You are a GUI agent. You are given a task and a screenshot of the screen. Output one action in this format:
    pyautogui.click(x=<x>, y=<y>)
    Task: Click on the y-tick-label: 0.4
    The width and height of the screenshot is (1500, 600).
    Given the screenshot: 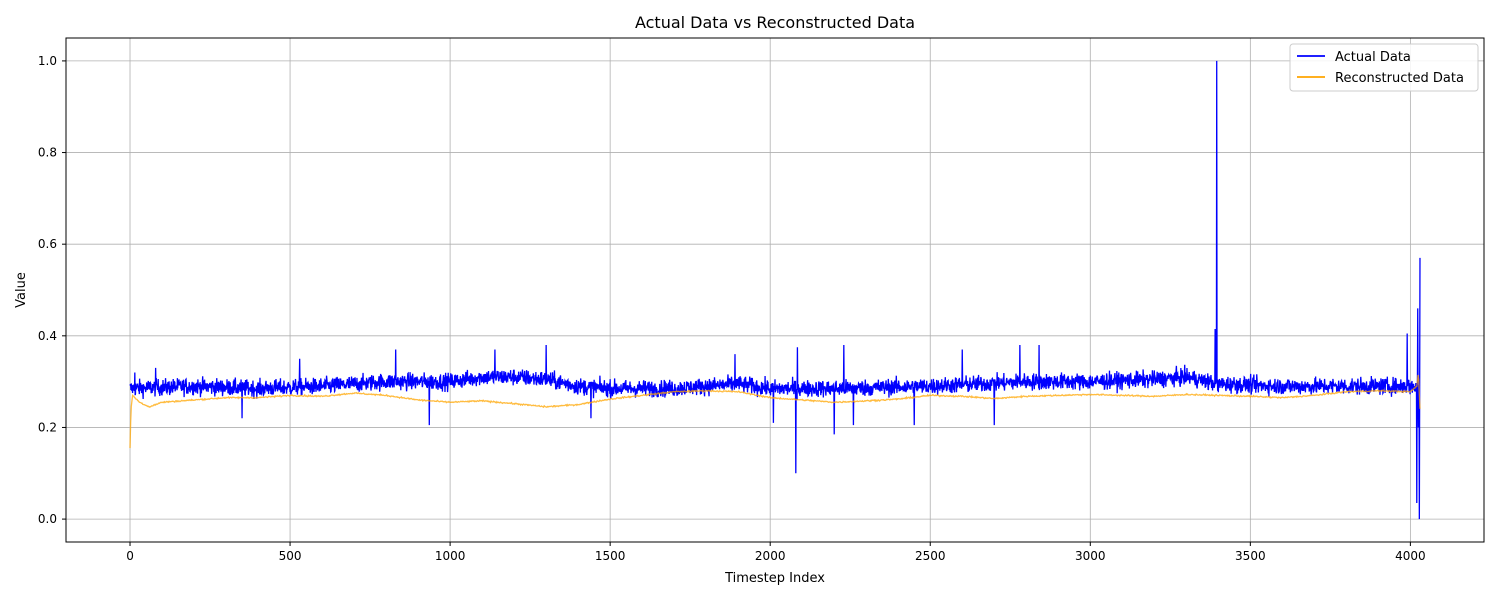 What is the action you would take?
    pyautogui.click(x=47, y=336)
    